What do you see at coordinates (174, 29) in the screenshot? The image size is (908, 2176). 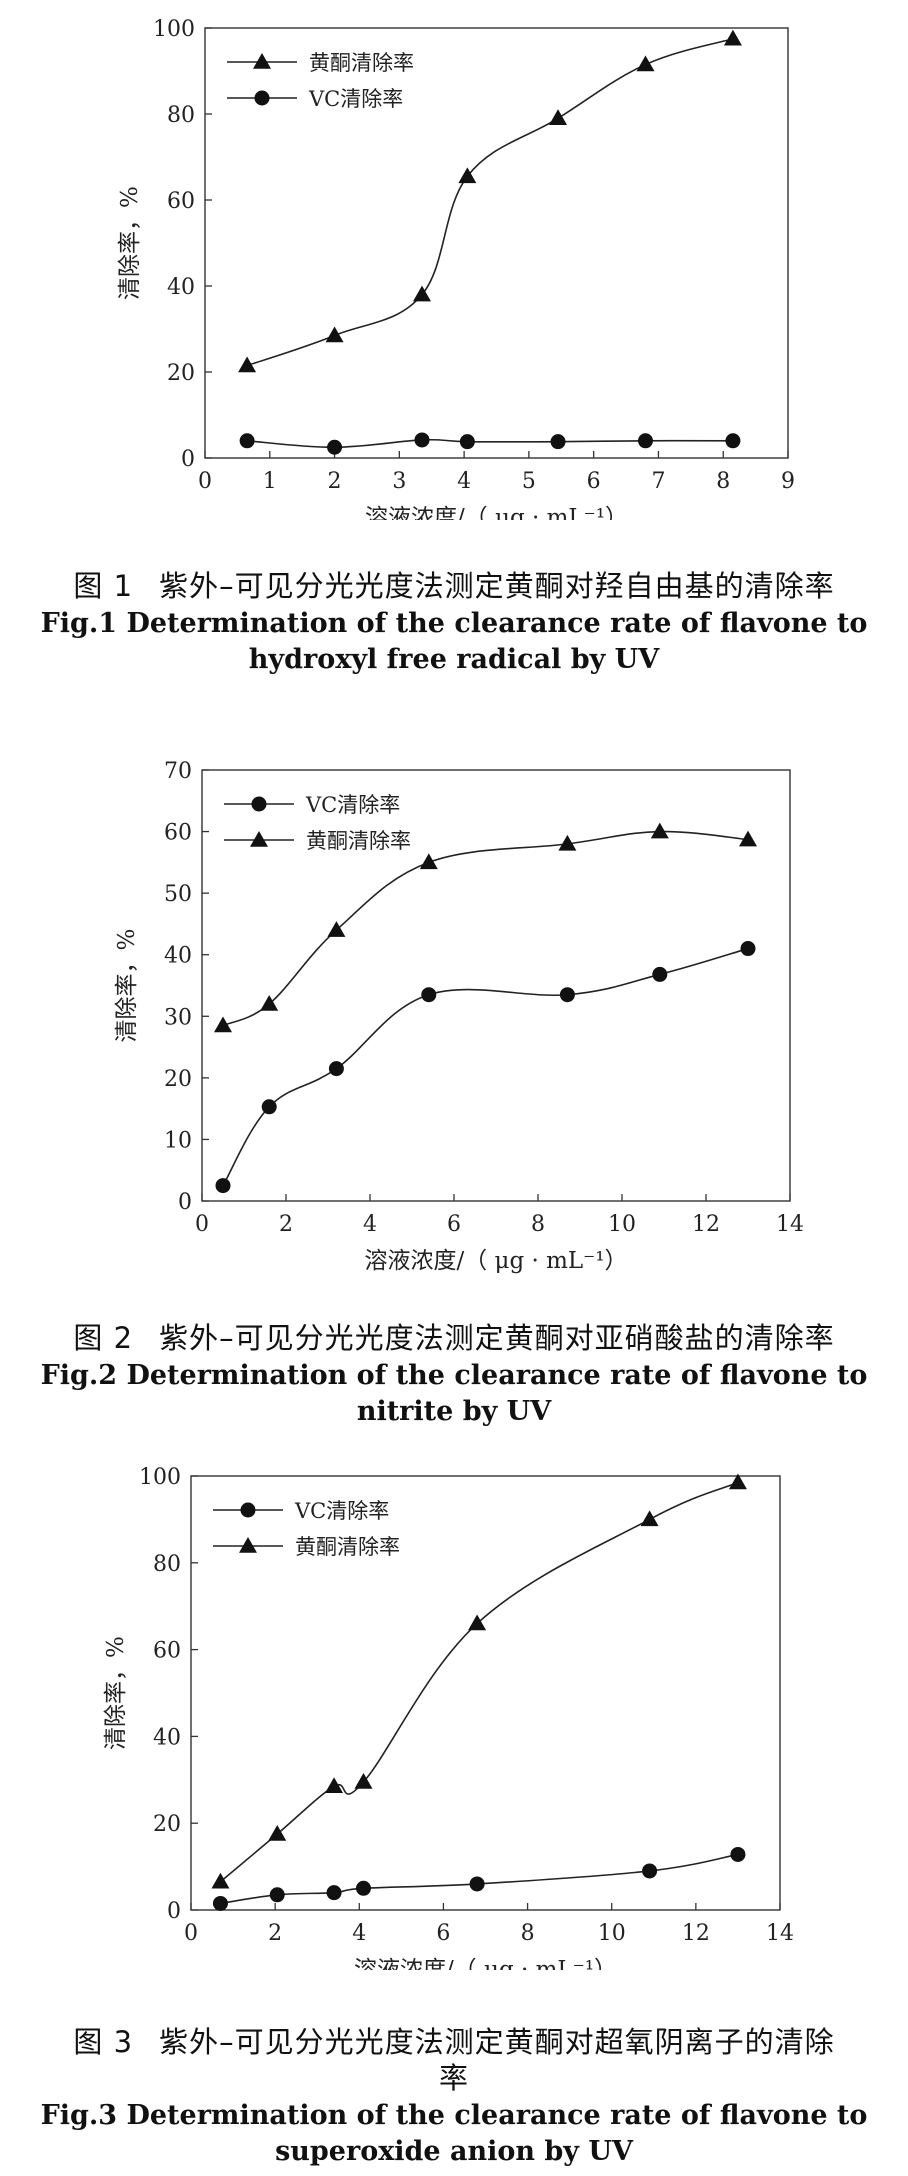 I see `y-tick-label: 100` at bounding box center [174, 29].